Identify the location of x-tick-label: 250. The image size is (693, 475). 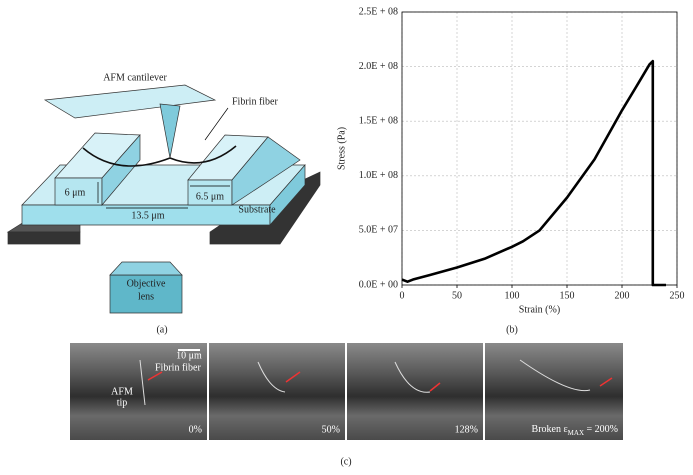
(677, 295).